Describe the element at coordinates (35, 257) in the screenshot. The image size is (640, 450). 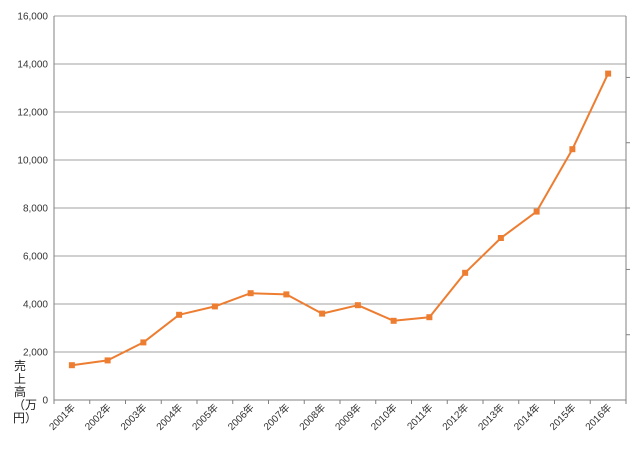
I see `y-tick-label: 6,000` at that location.